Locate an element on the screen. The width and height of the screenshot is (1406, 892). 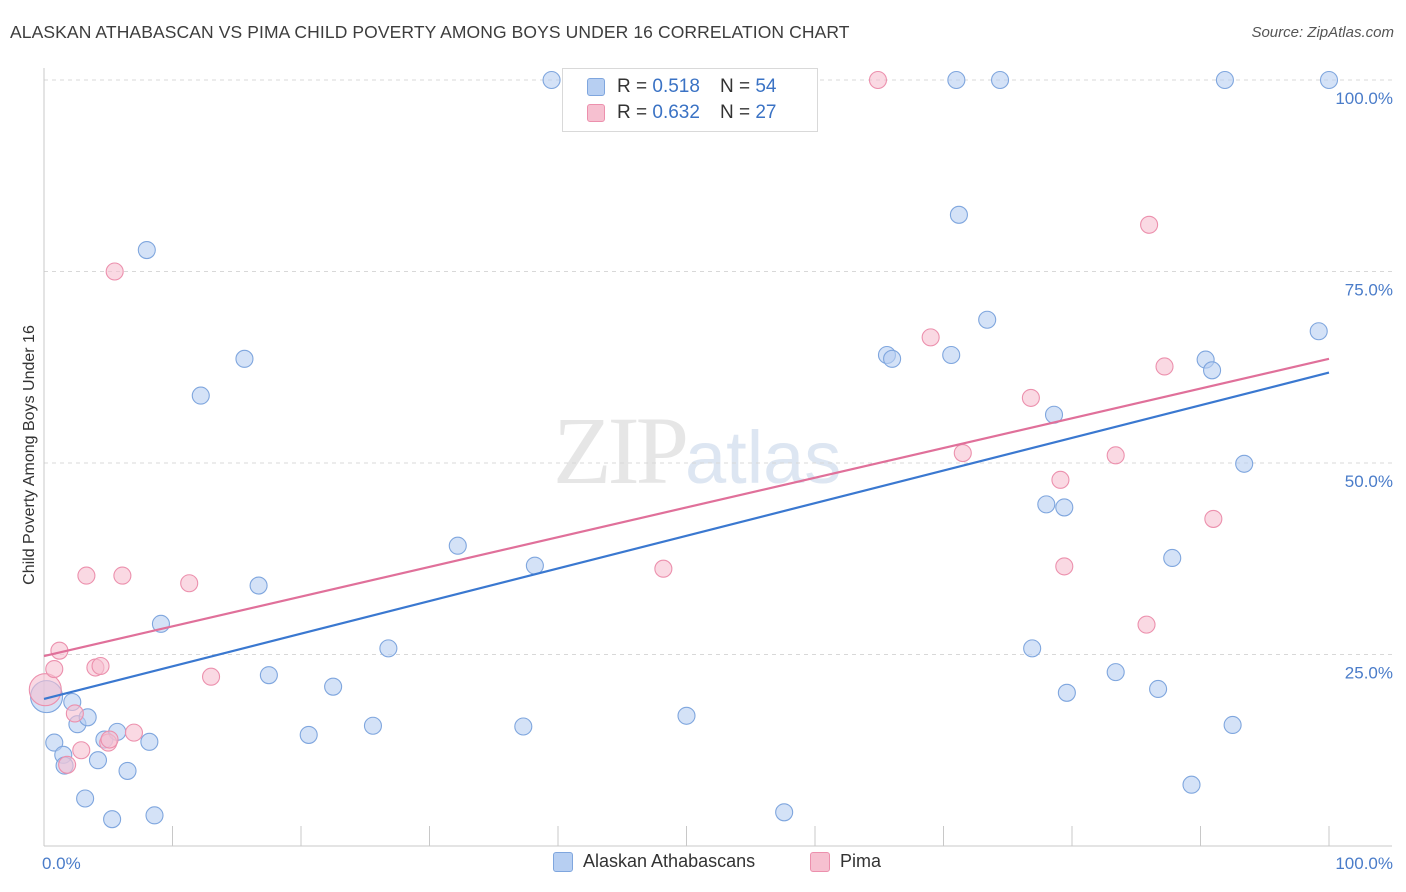
legend-n-value: 27 is located at coordinates (766, 112).